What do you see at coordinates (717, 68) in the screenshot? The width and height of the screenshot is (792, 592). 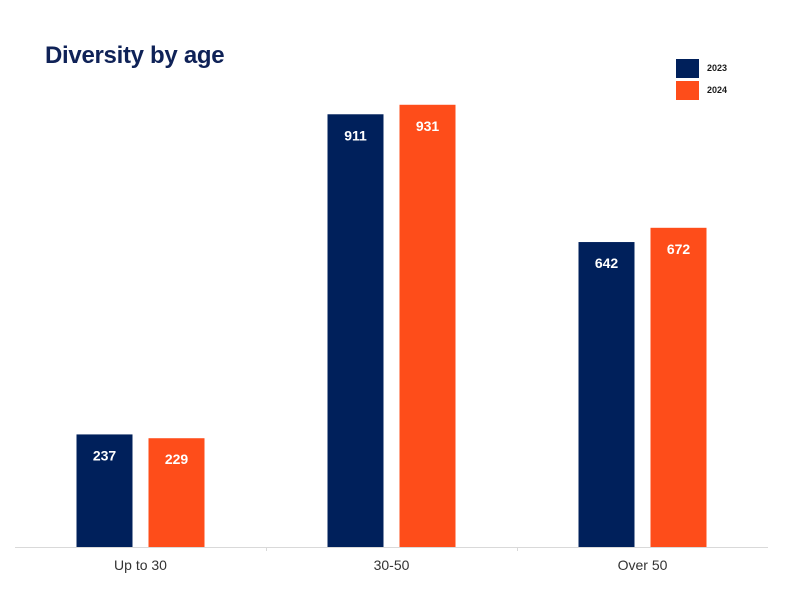 I see `legend-label-2023: 2023` at bounding box center [717, 68].